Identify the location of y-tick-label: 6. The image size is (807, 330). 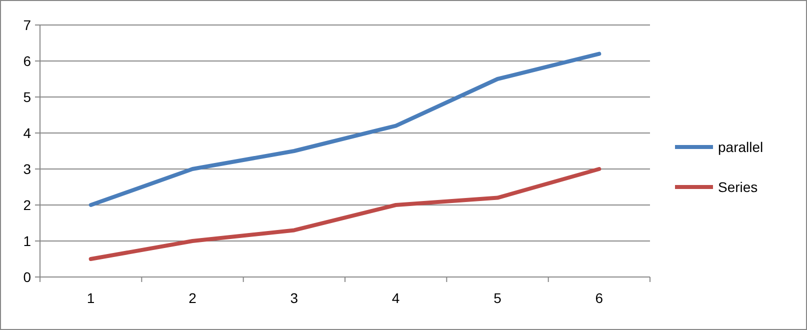
(27, 60).